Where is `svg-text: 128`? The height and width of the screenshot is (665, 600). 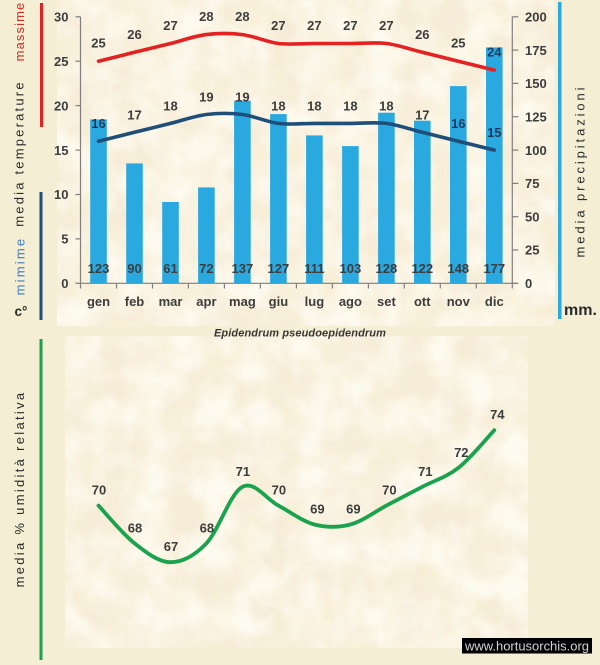 svg-text: 128 is located at coordinates (387, 268).